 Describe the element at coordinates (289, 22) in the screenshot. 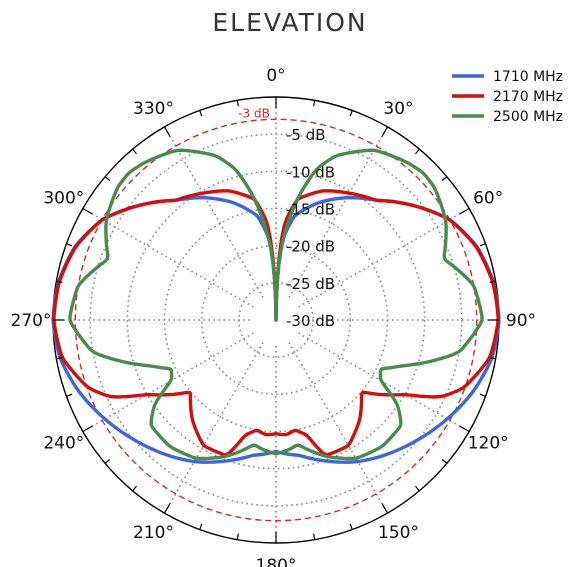

I see `chart-title: ELEVATION` at that location.